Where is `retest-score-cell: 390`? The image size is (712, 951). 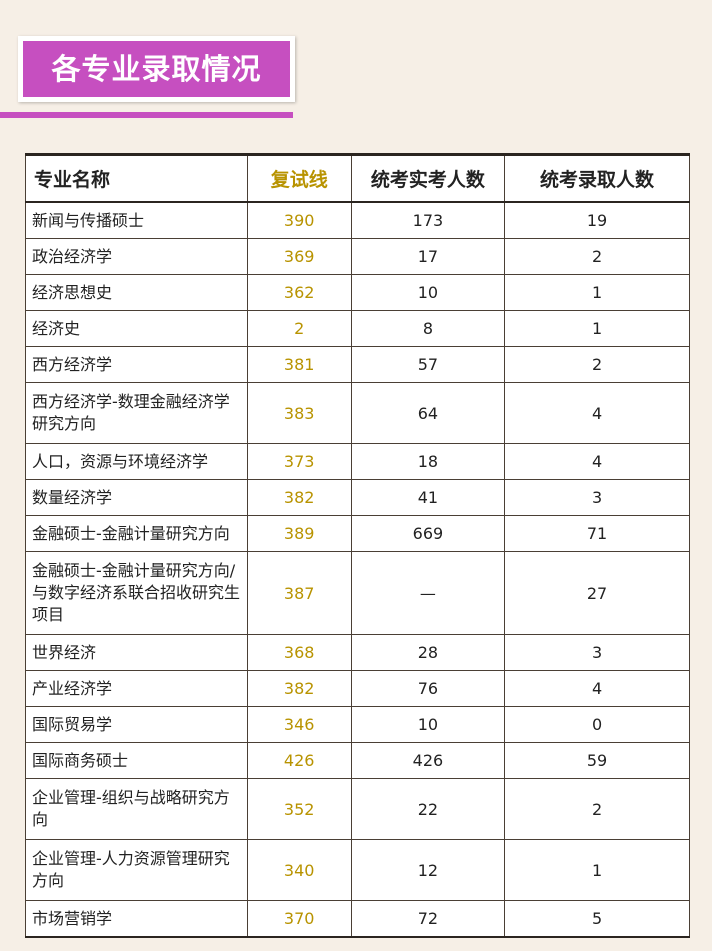
retest-score-cell: 390 is located at coordinates (299, 220).